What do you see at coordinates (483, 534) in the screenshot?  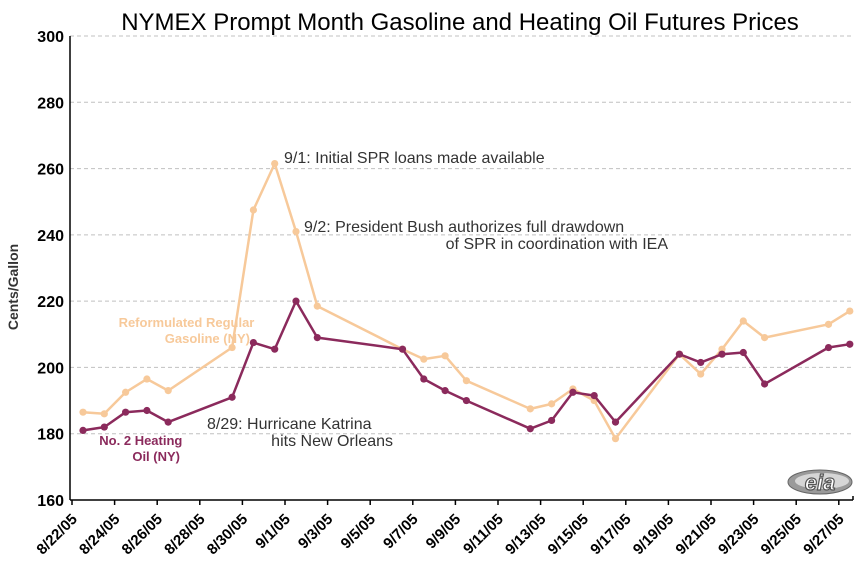 I see `x-tick-label: 9/11/05` at bounding box center [483, 534].